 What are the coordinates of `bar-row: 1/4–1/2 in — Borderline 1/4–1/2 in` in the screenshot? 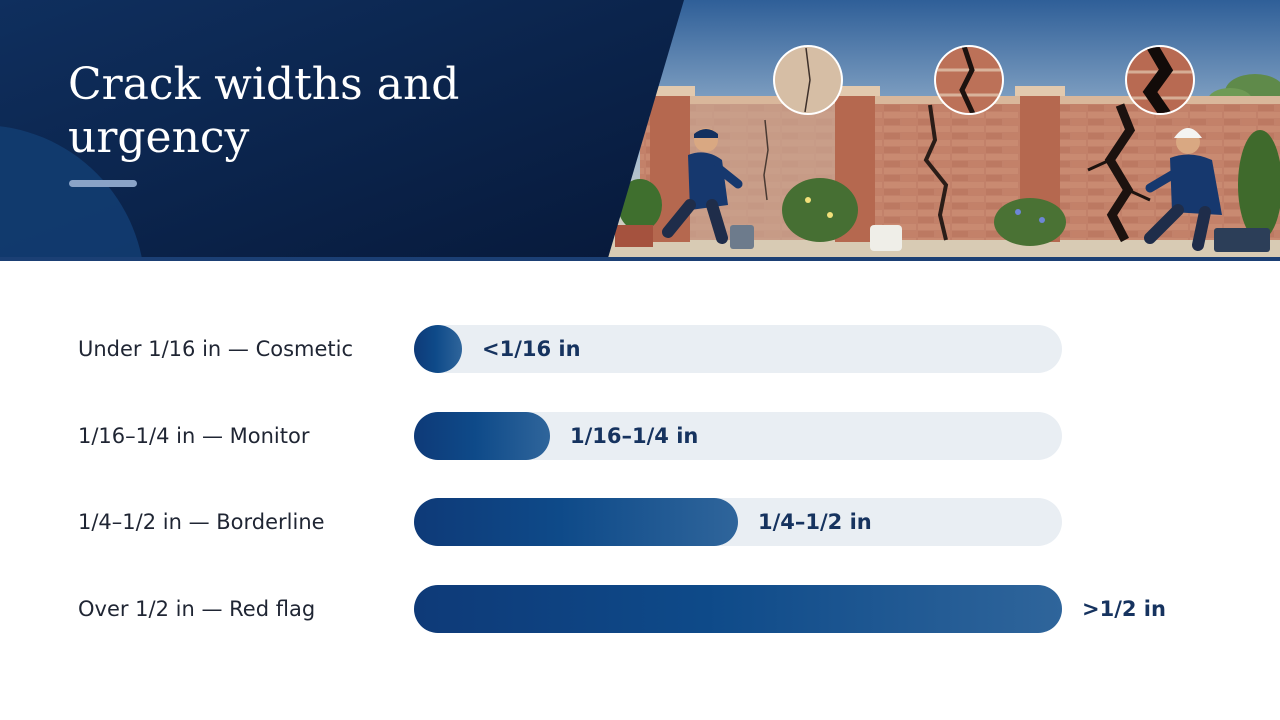 It's located at (640, 522).